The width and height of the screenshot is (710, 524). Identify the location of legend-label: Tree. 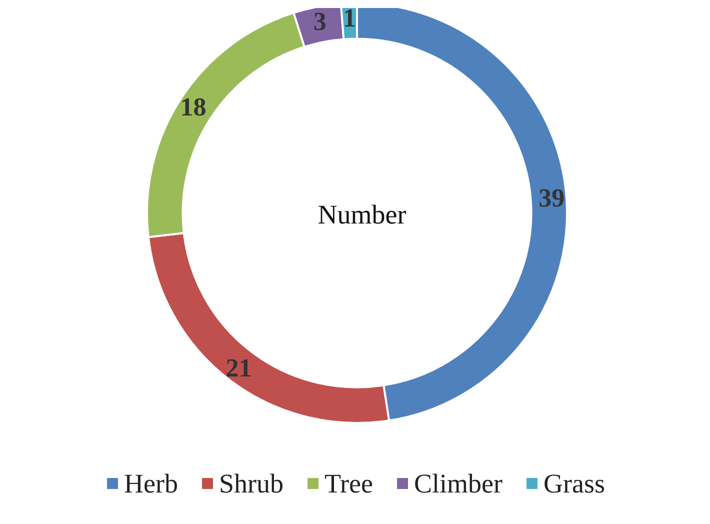
(349, 483).